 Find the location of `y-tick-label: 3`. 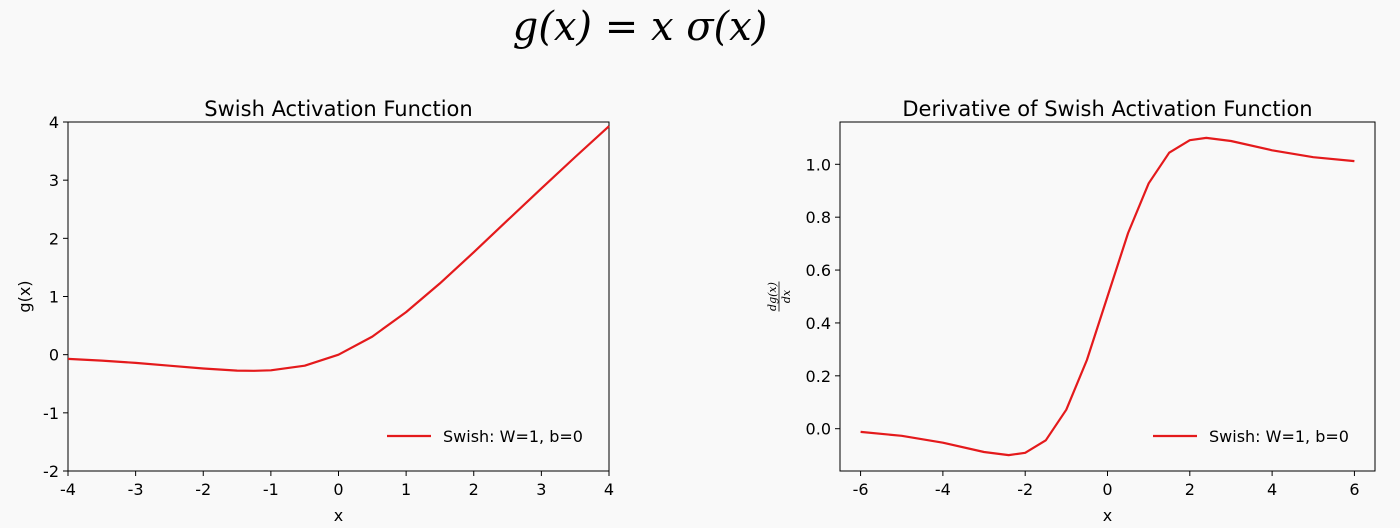

y-tick-label: 3 is located at coordinates (54, 180).